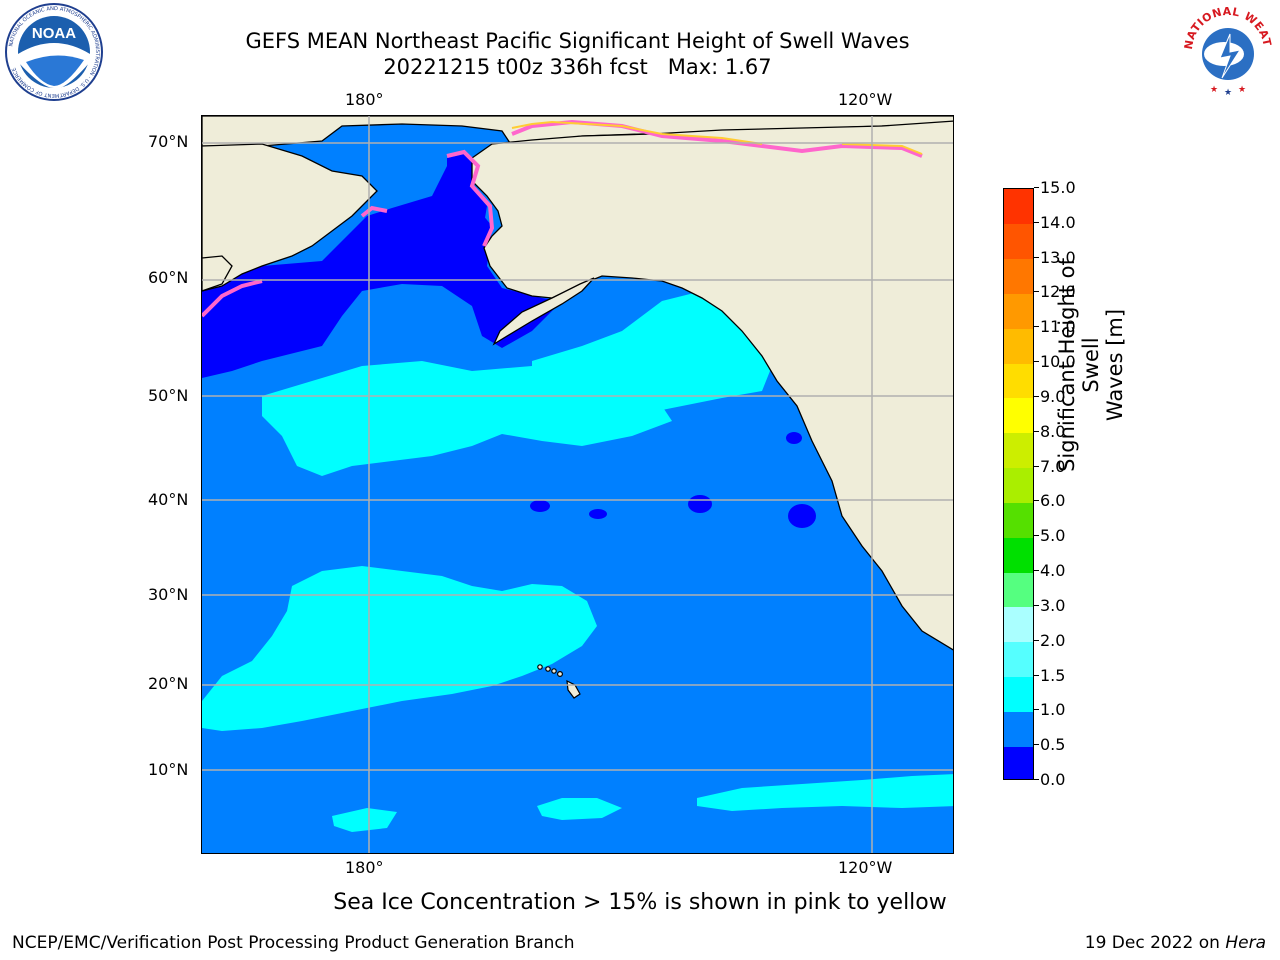  I want to click on lat-label-50n: 50°N, so click(168, 395).